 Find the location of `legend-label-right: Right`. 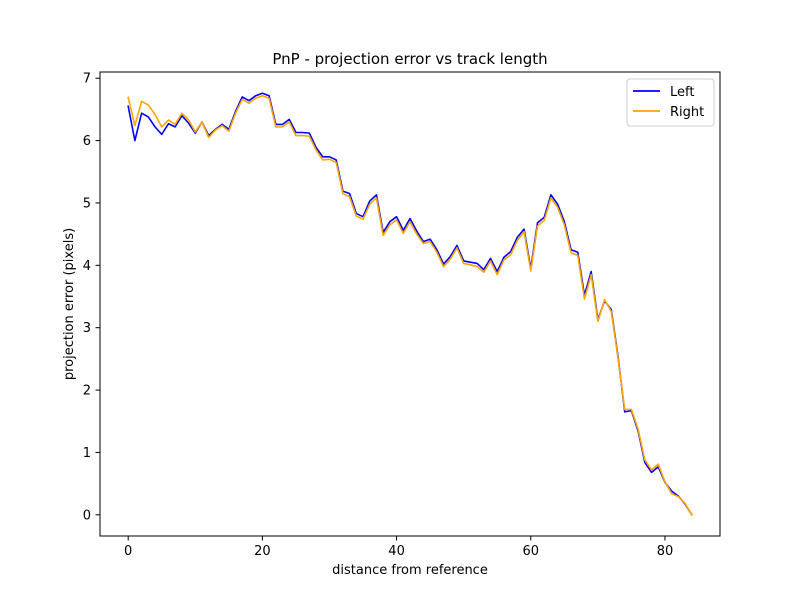

legend-label-right: Right is located at coordinates (687, 112).